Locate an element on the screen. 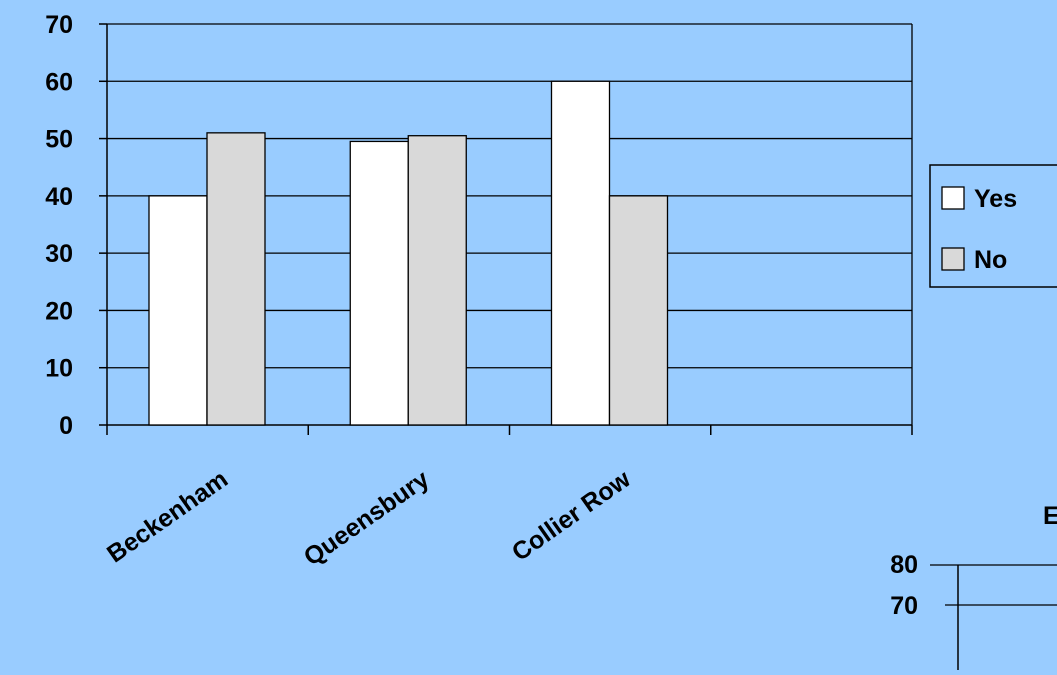 The image size is (1057, 675). bar-no-collier-row is located at coordinates (638, 310).